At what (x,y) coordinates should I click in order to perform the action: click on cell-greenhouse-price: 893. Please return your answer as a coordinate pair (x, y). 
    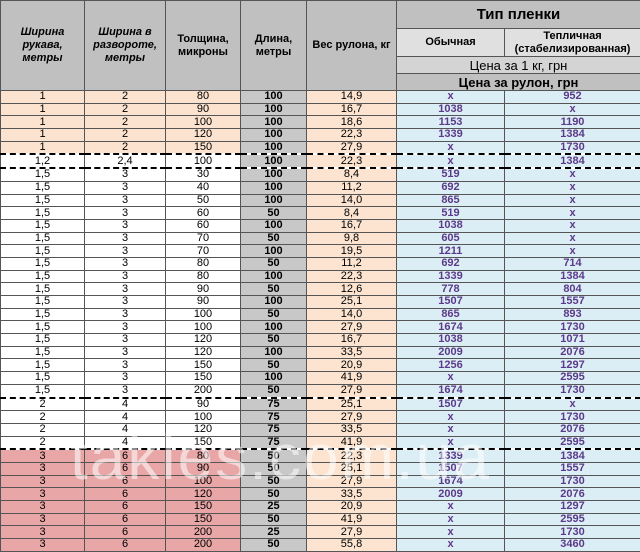
    Looking at the image, I should click on (572, 314).